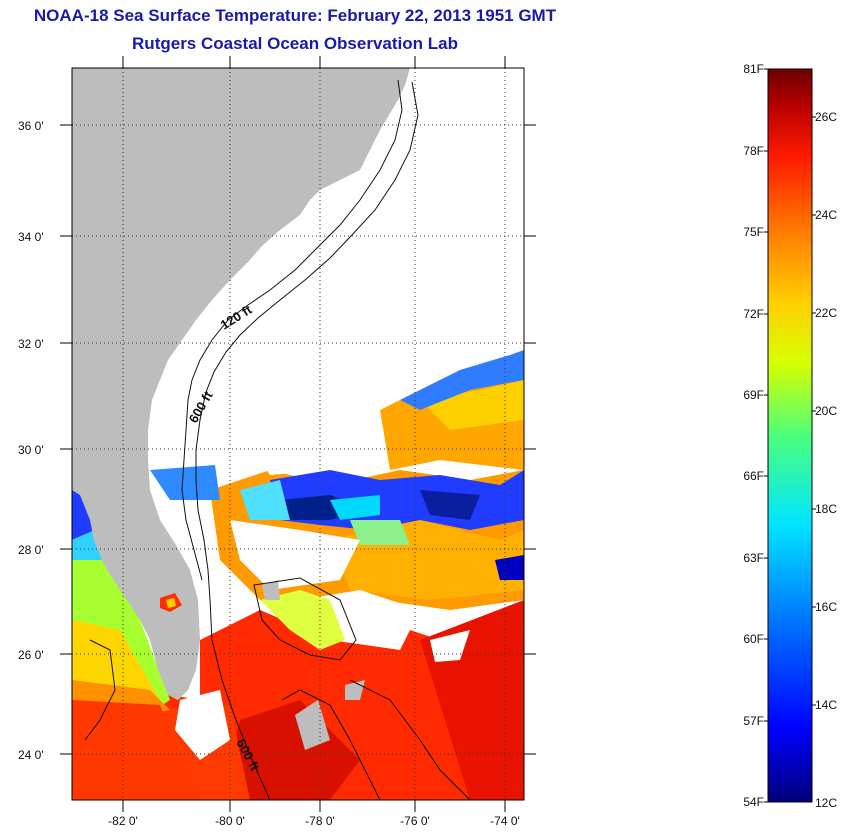 This screenshot has width=849, height=832. Describe the element at coordinates (31, 237) in the screenshot. I see `lat-label-34: 34 0'` at that location.